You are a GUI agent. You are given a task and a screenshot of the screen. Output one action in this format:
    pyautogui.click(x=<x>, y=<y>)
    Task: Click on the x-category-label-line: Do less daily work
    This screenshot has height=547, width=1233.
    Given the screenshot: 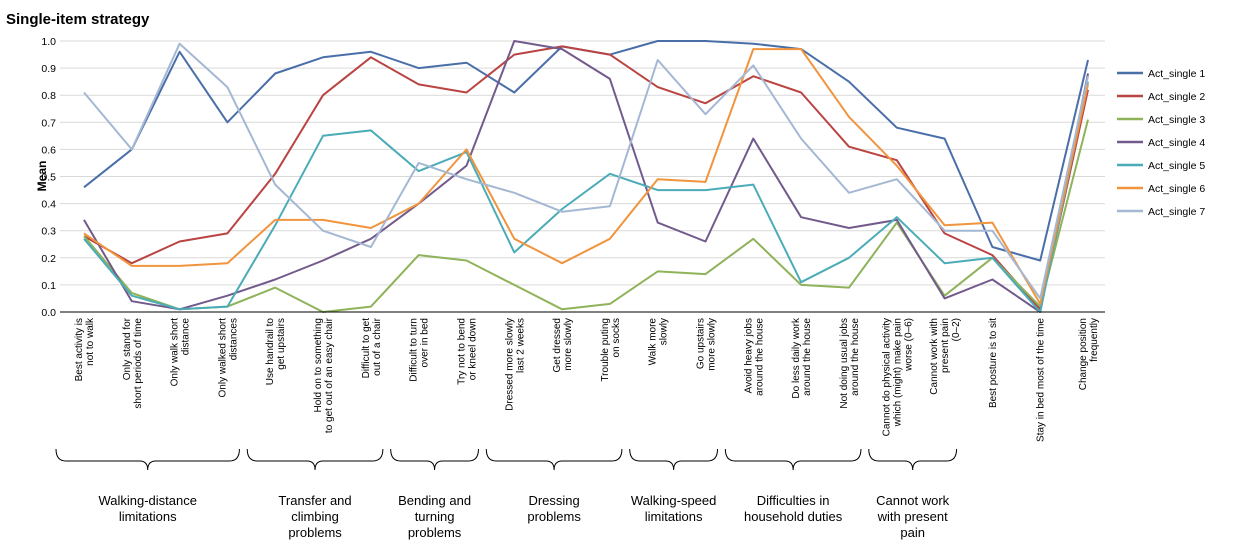 What is the action you would take?
    pyautogui.click(x=796, y=358)
    